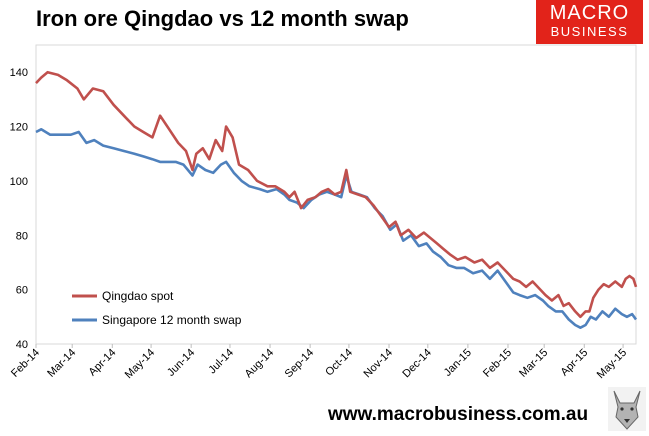 Image resolution: width=649 pixels, height=436 pixels. What do you see at coordinates (339, 363) in the screenshot?
I see `x-tick-label: Oct-14` at bounding box center [339, 363].